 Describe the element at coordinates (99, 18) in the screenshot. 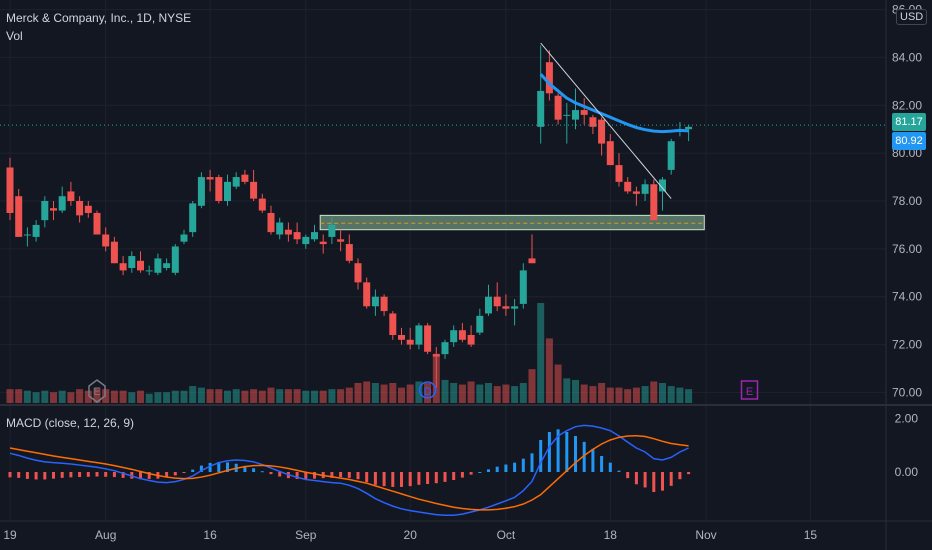

I see `symbol-title: Merck & Company, Inc., 1D, NYSE` at that location.